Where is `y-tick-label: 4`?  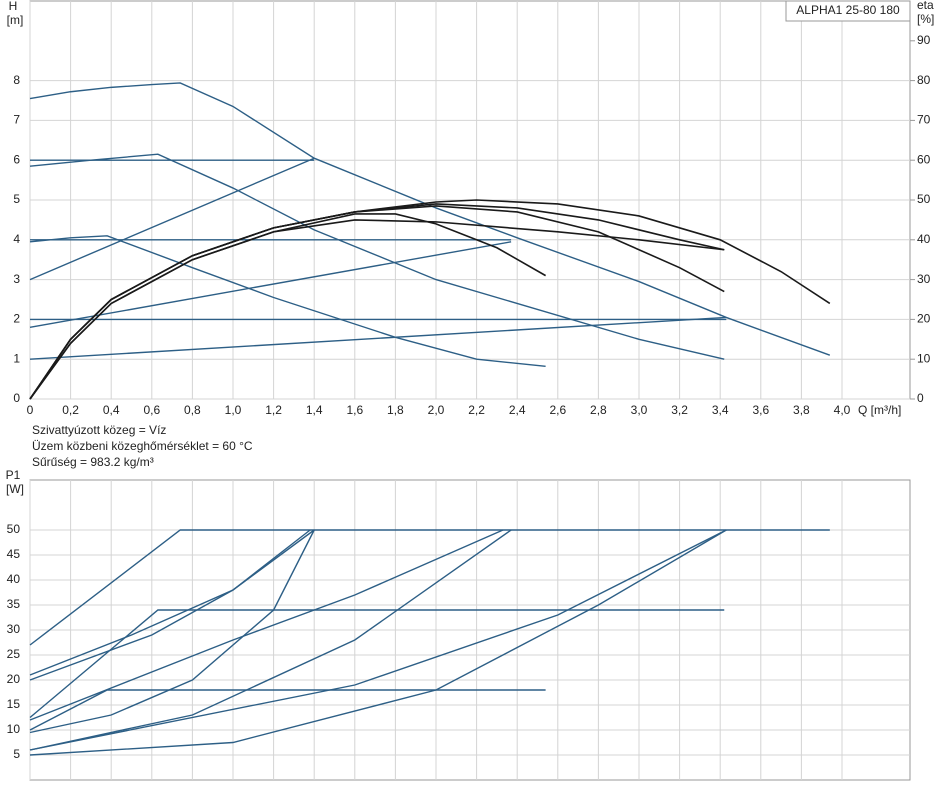 y-tick-label: 4 is located at coordinates (16, 239).